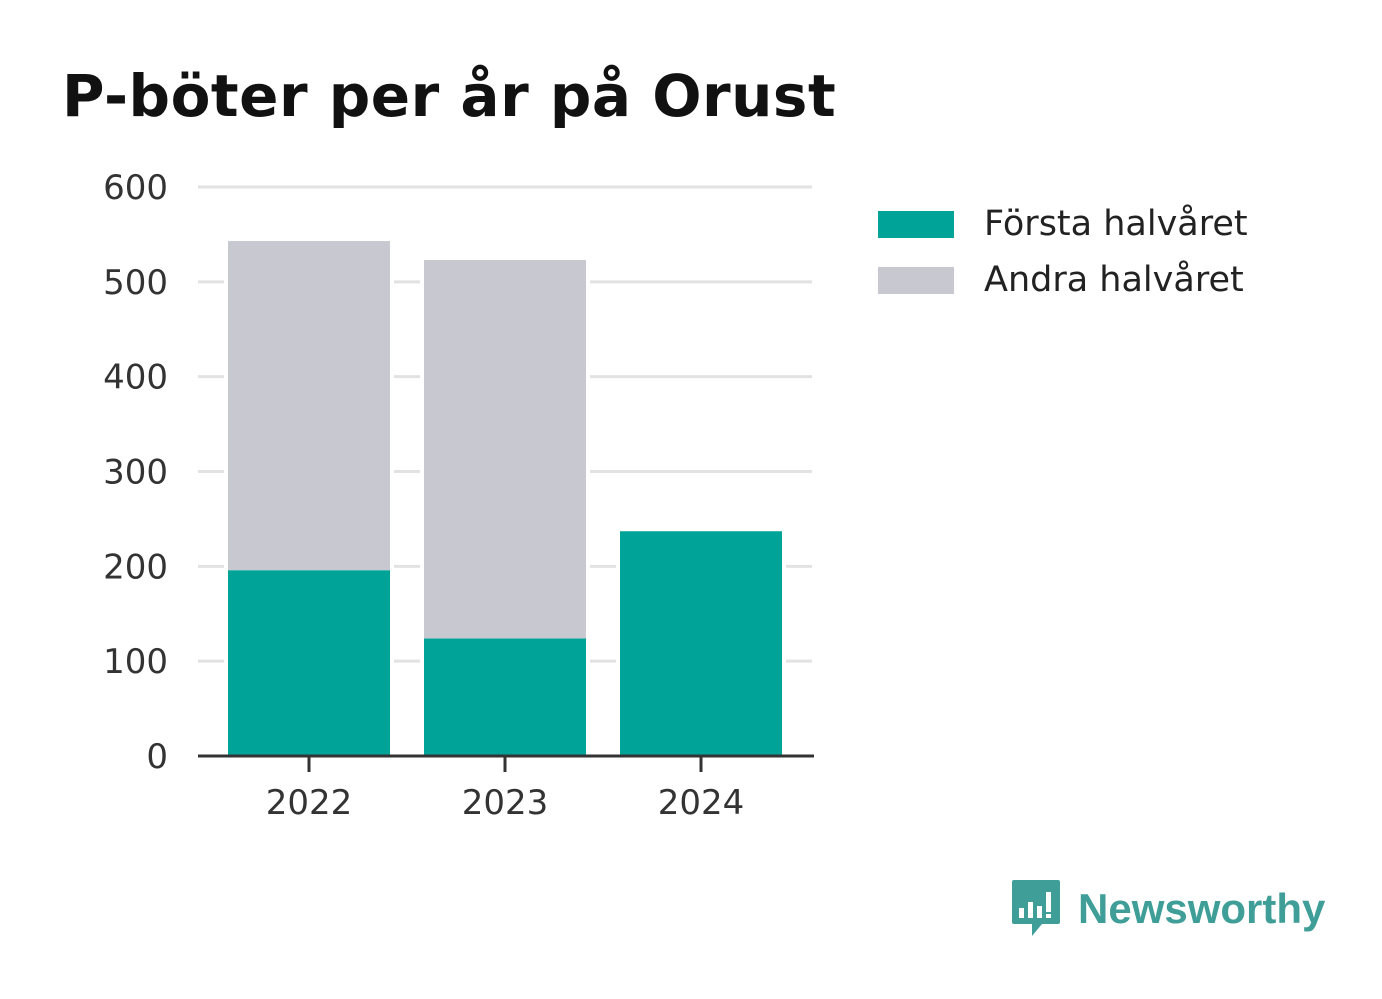 This screenshot has width=1382, height=999. I want to click on y-tick-label: 200, so click(135, 567).